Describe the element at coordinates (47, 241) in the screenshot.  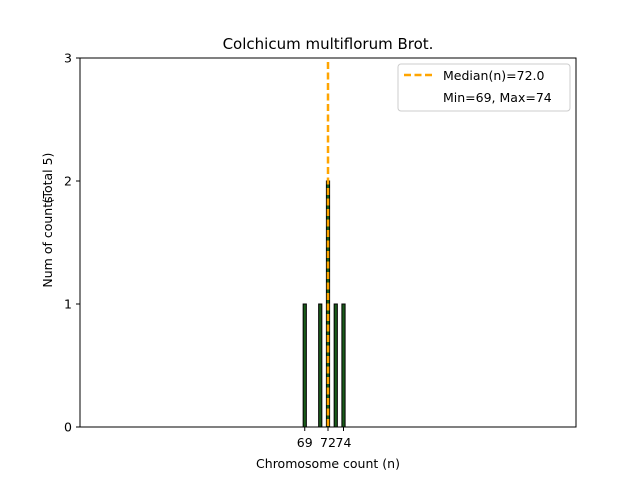
I see `y-axis-label: Num of counts` at that location.